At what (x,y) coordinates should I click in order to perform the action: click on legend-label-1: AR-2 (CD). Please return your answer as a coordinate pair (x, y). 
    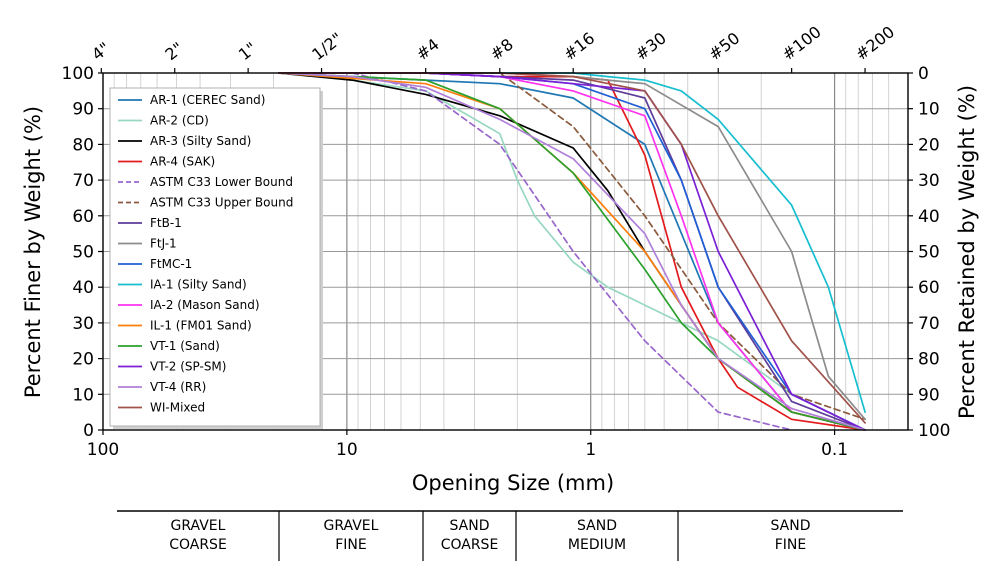
    Looking at the image, I should click on (179, 121).